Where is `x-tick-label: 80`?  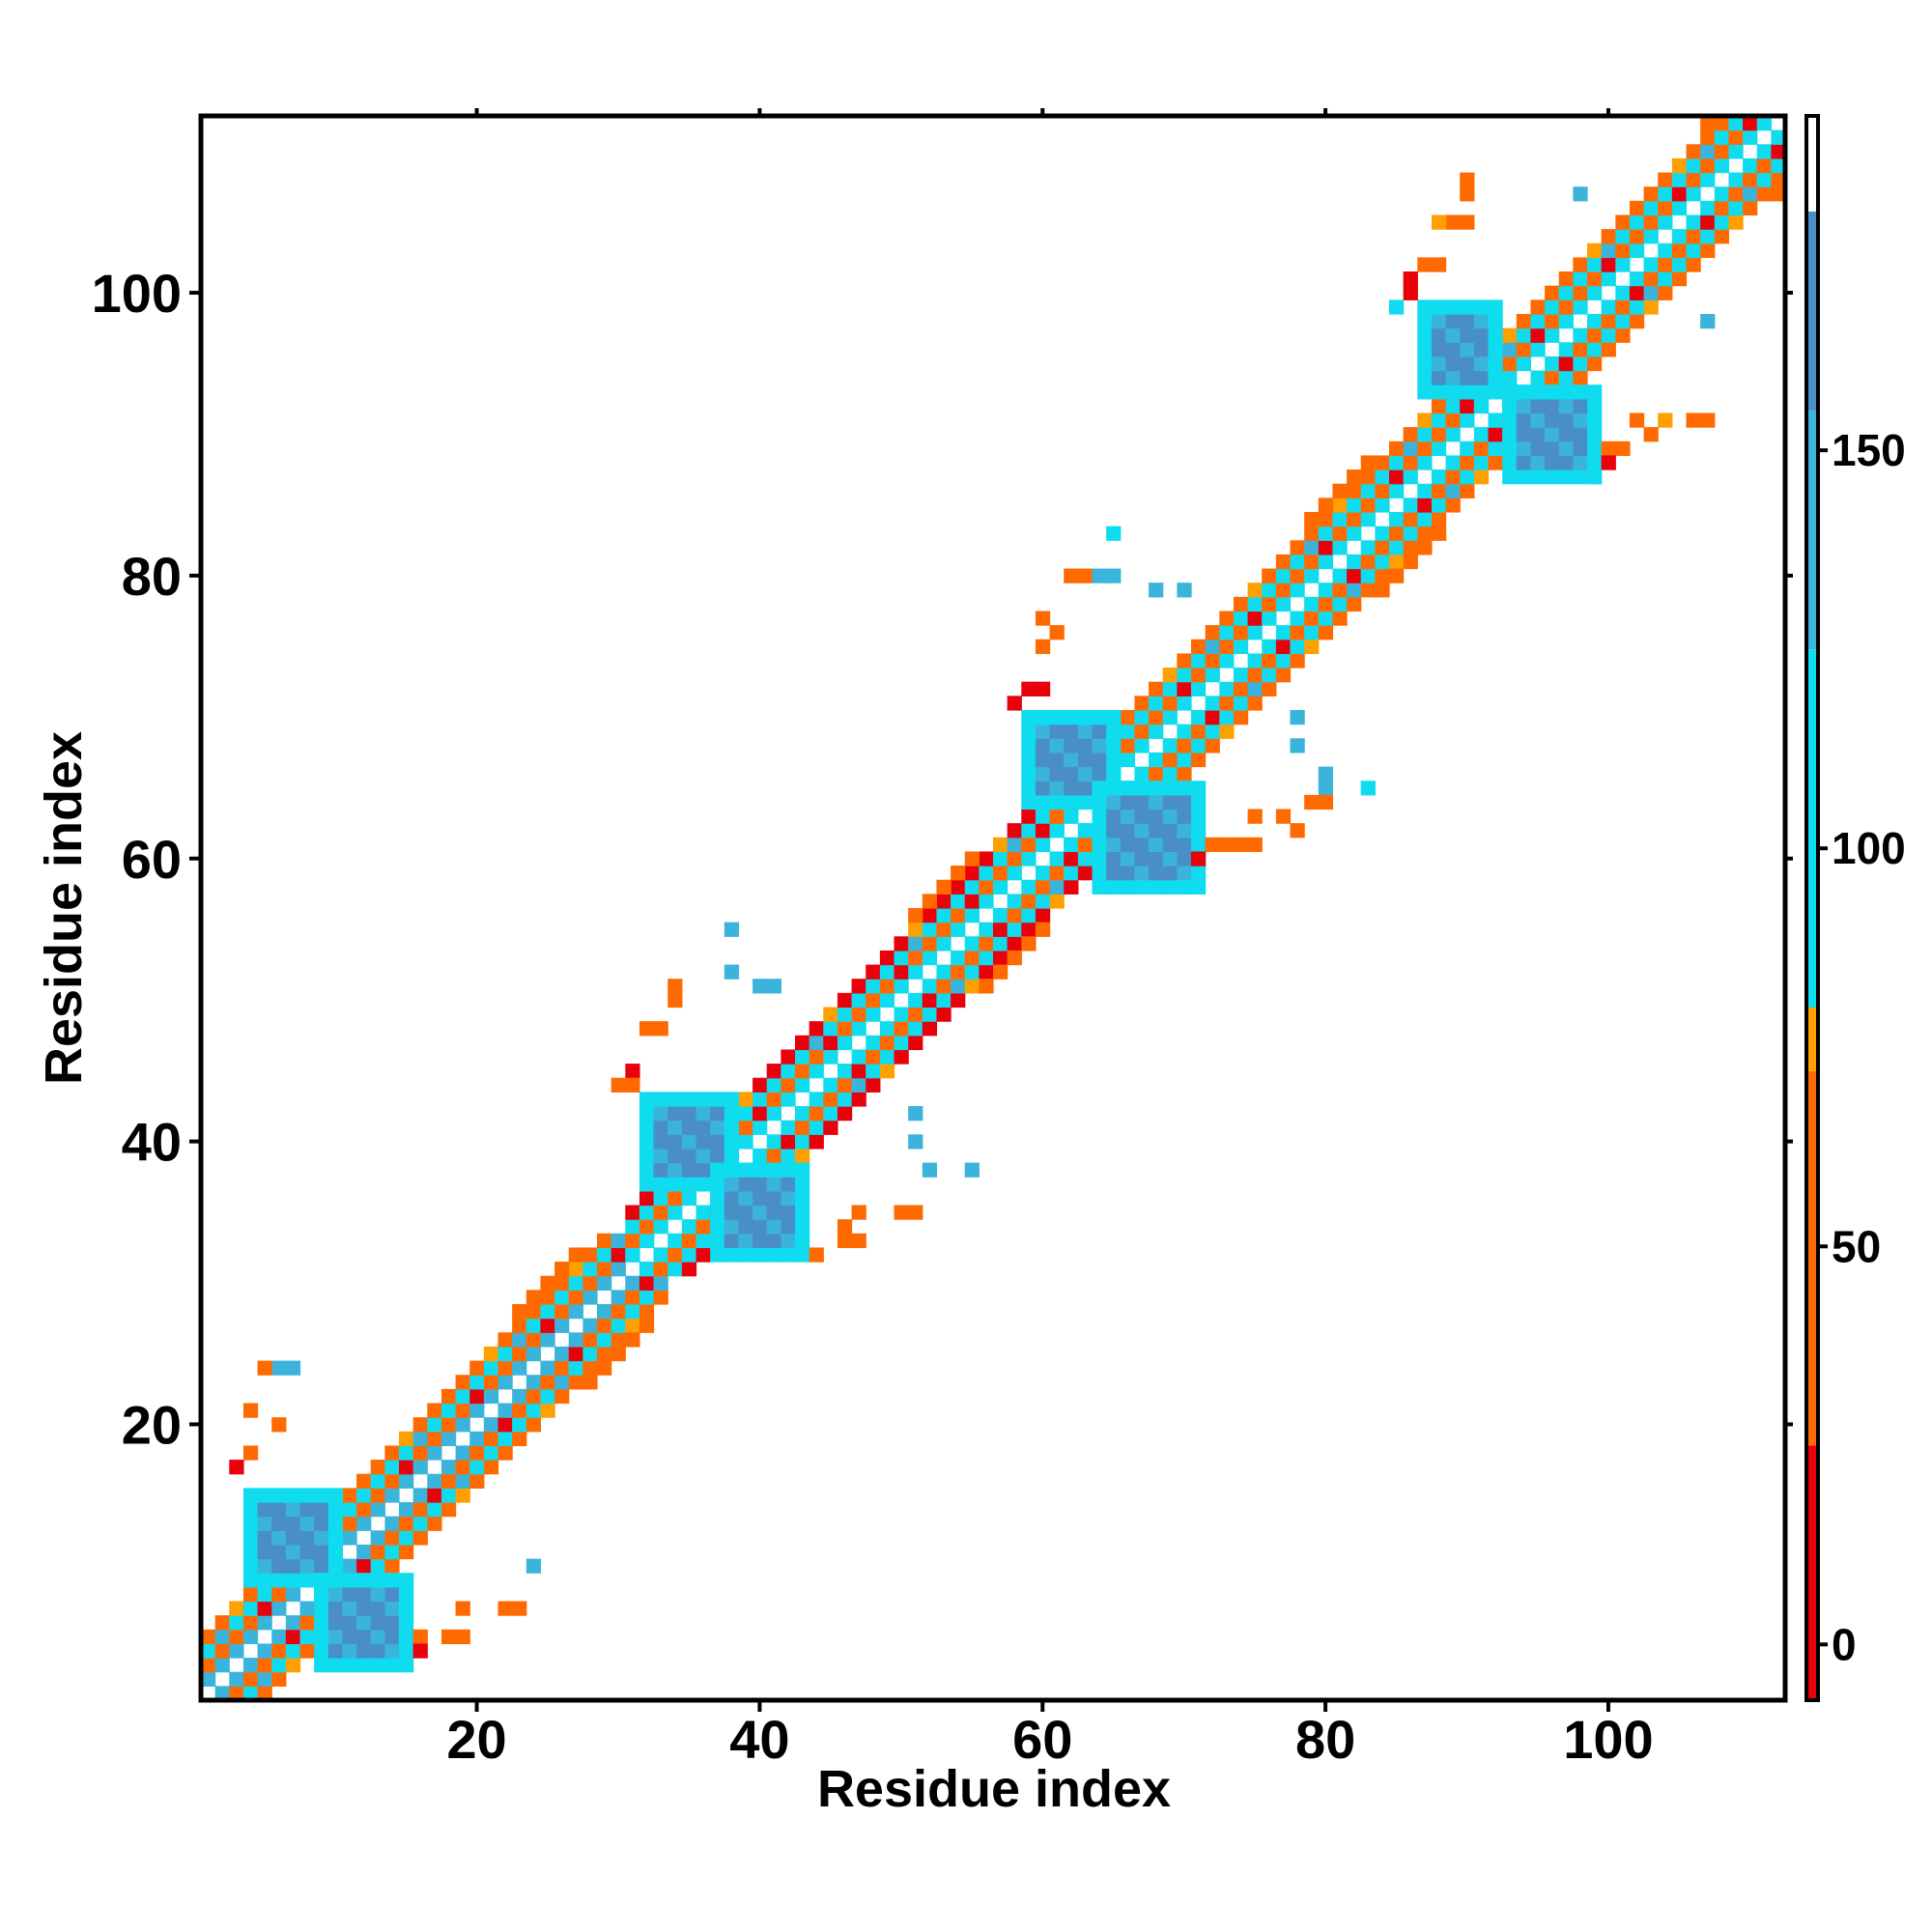 x-tick-label: 80 is located at coordinates (1325, 1739).